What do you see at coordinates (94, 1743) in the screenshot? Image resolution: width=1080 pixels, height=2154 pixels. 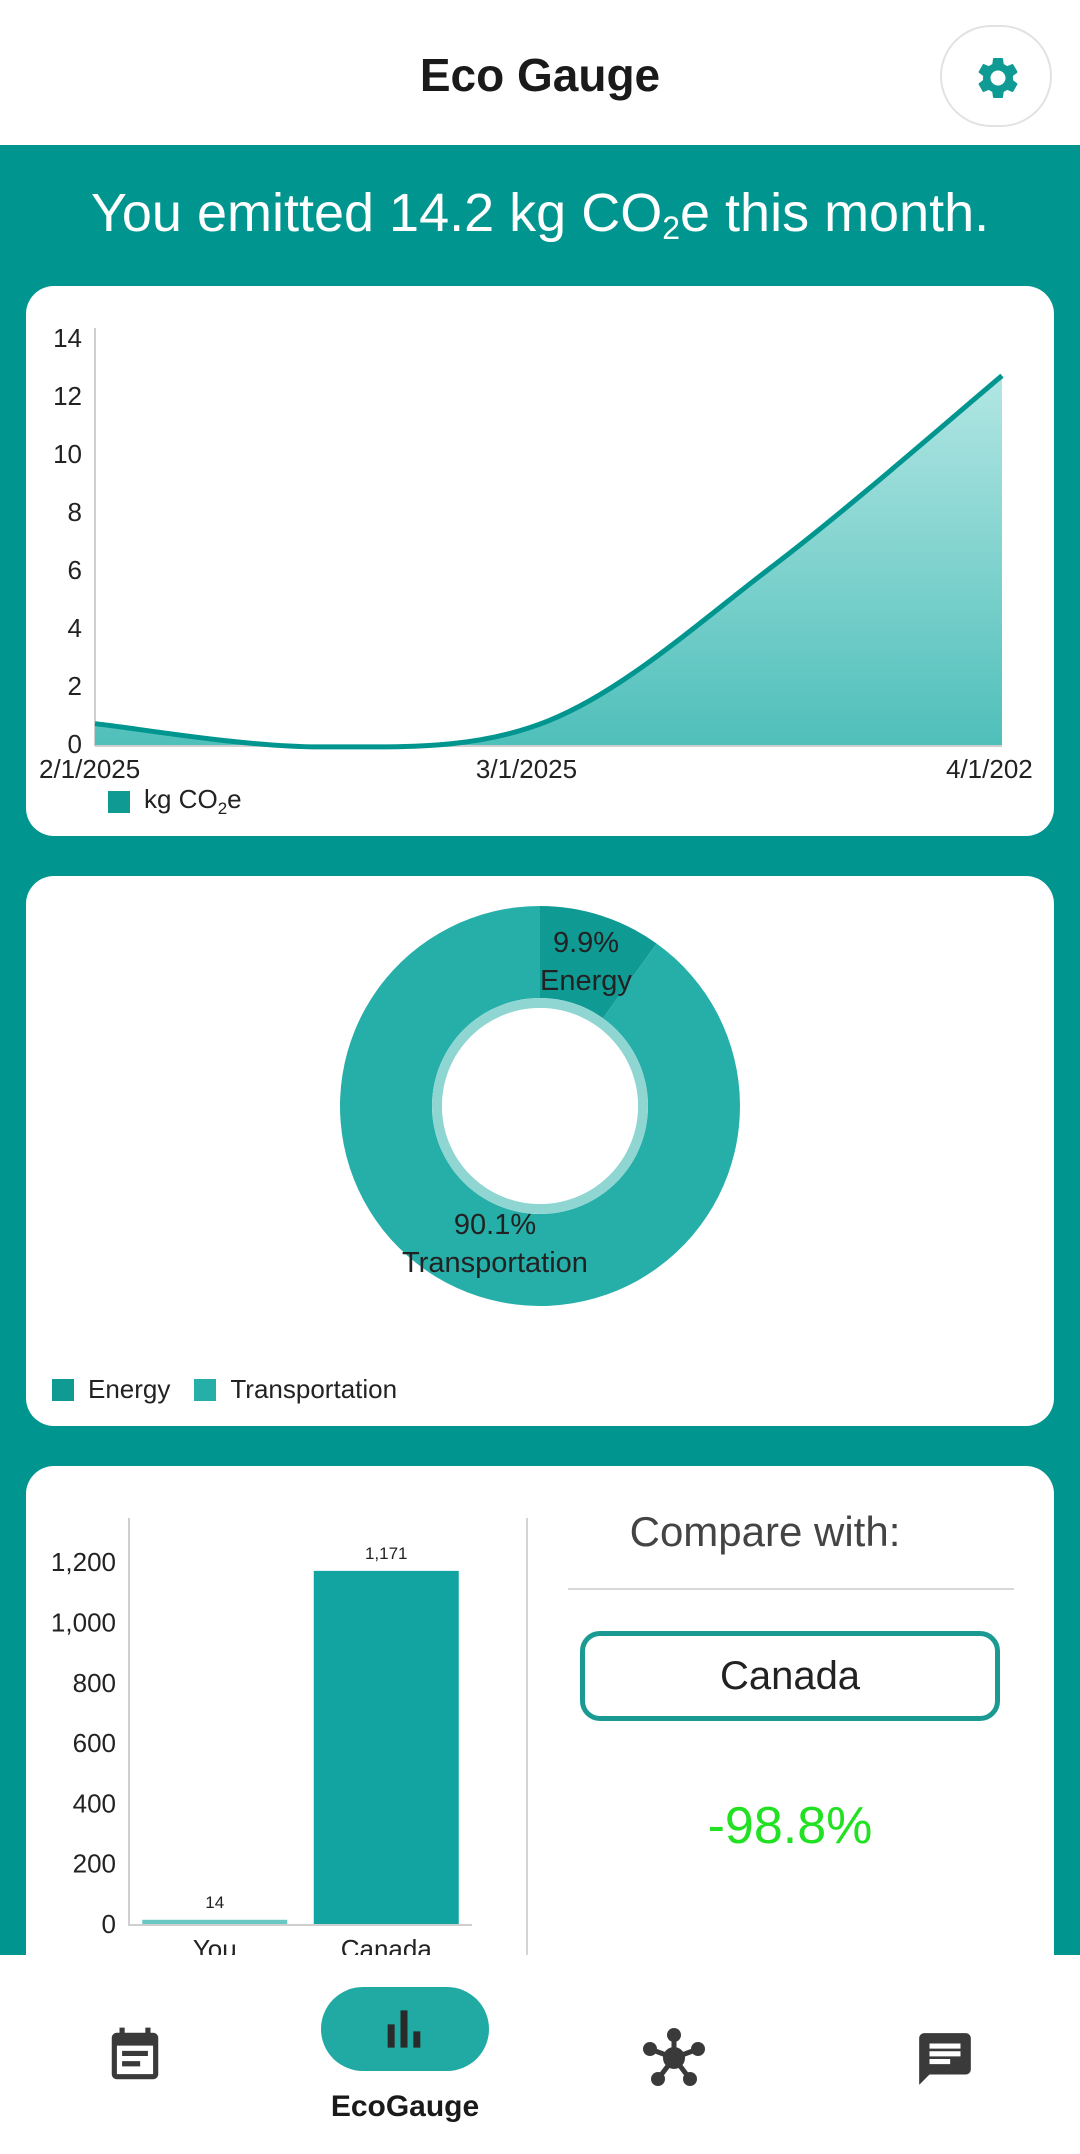 I see `y-tick-label: 600` at bounding box center [94, 1743].